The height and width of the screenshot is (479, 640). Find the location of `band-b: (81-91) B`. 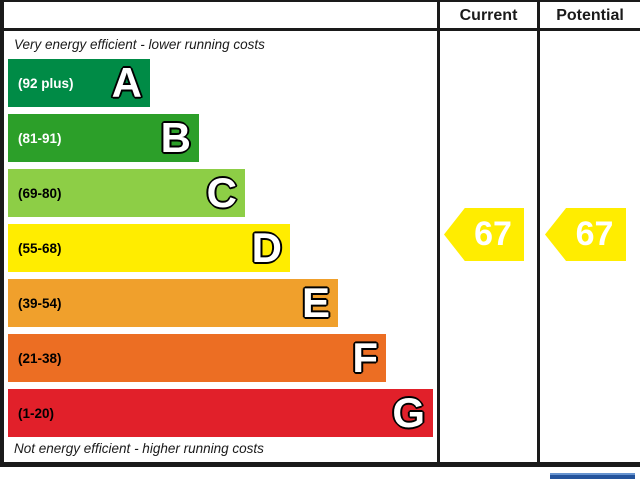

band-b: (81-91) B is located at coordinates (103, 138).